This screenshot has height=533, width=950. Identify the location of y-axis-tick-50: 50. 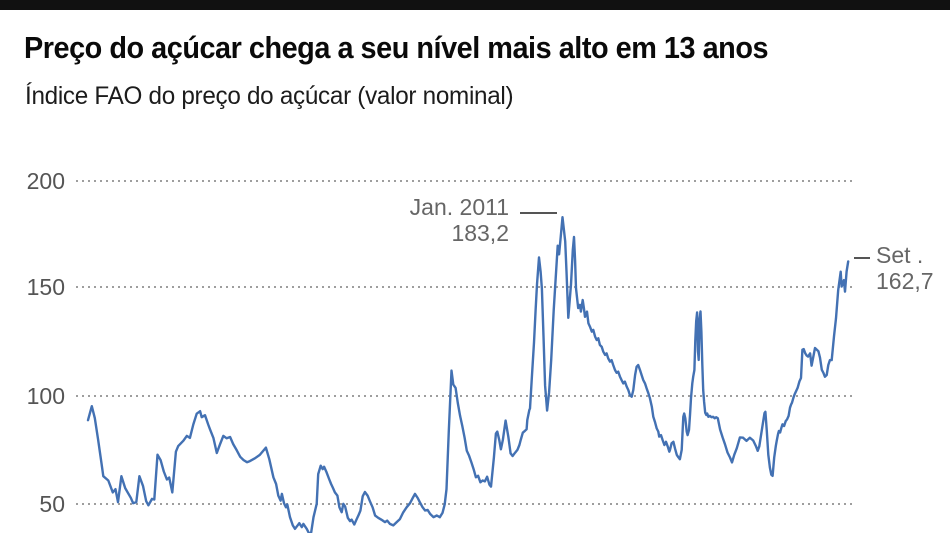
(52, 504).